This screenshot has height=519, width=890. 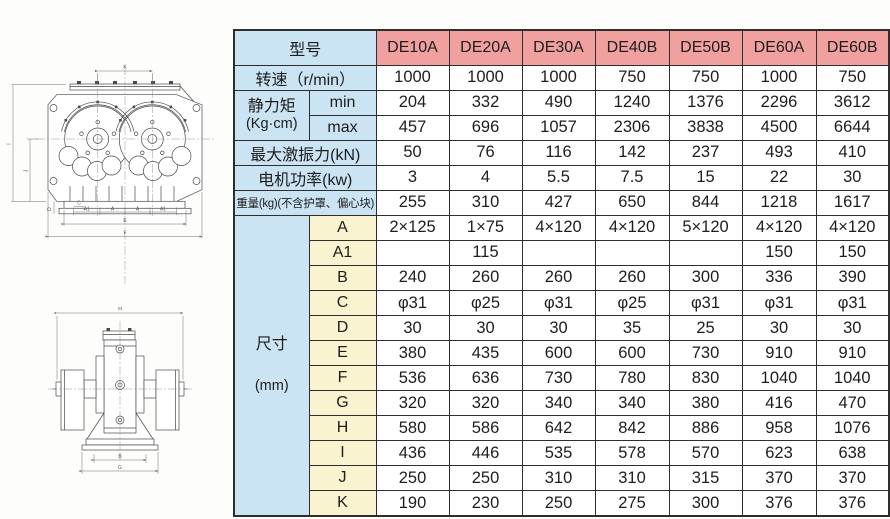 What do you see at coordinates (485, 353) in the screenshot?
I see `value-cell: 435` at bounding box center [485, 353].